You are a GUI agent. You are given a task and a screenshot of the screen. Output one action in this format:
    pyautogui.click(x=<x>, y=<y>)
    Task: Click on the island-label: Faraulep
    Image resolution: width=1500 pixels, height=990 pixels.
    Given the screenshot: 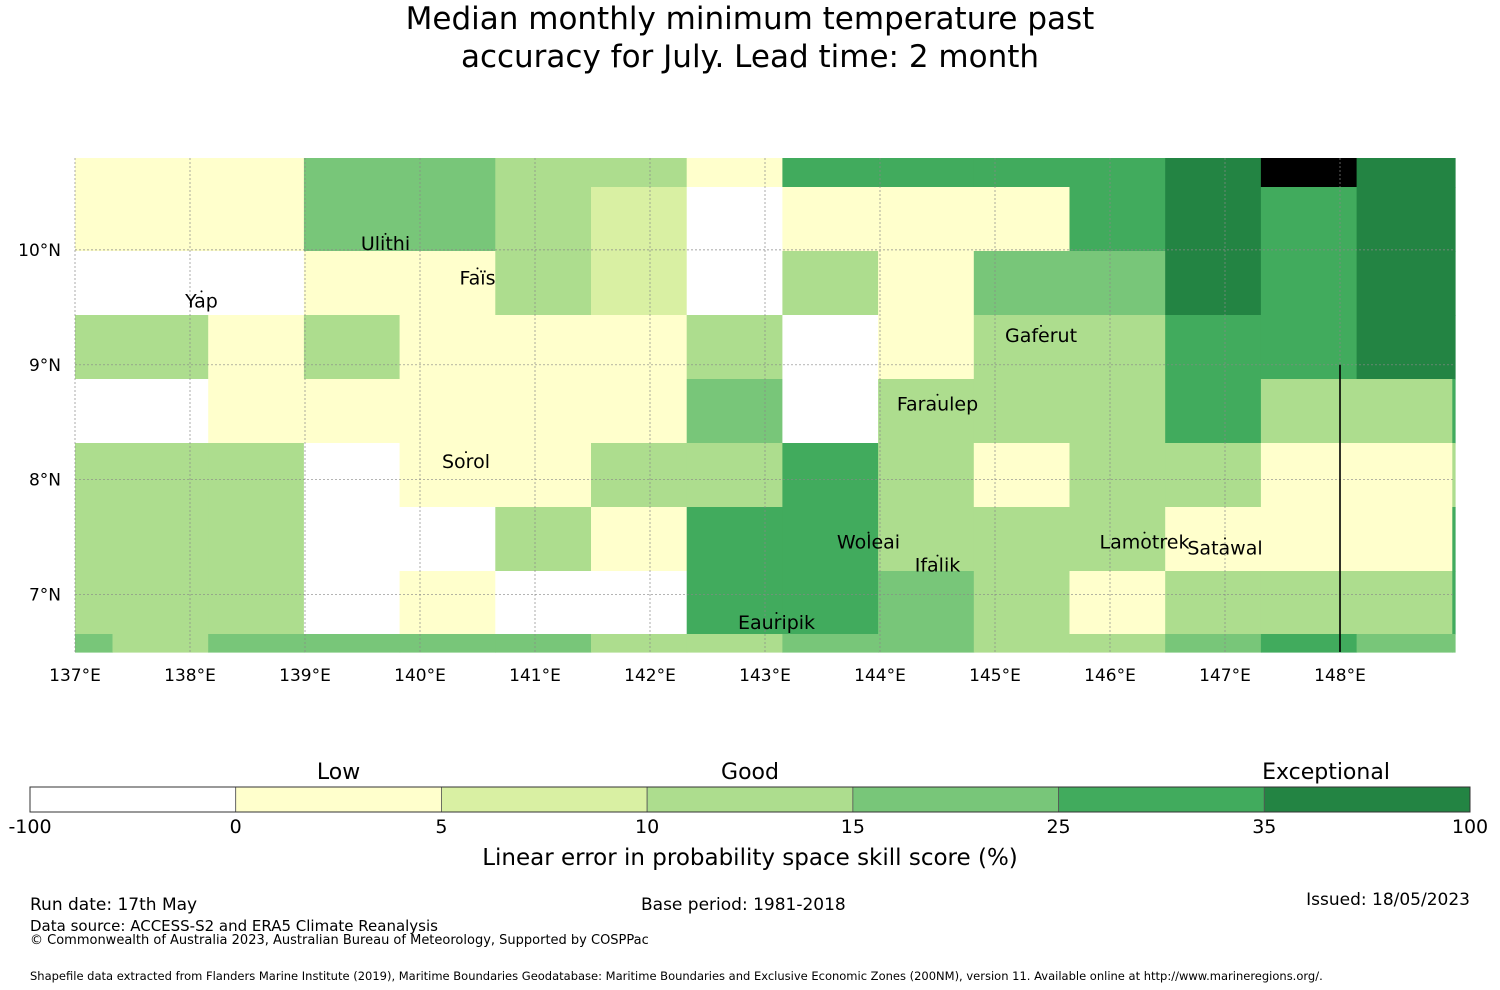 What is the action you would take?
    pyautogui.click(x=937, y=405)
    